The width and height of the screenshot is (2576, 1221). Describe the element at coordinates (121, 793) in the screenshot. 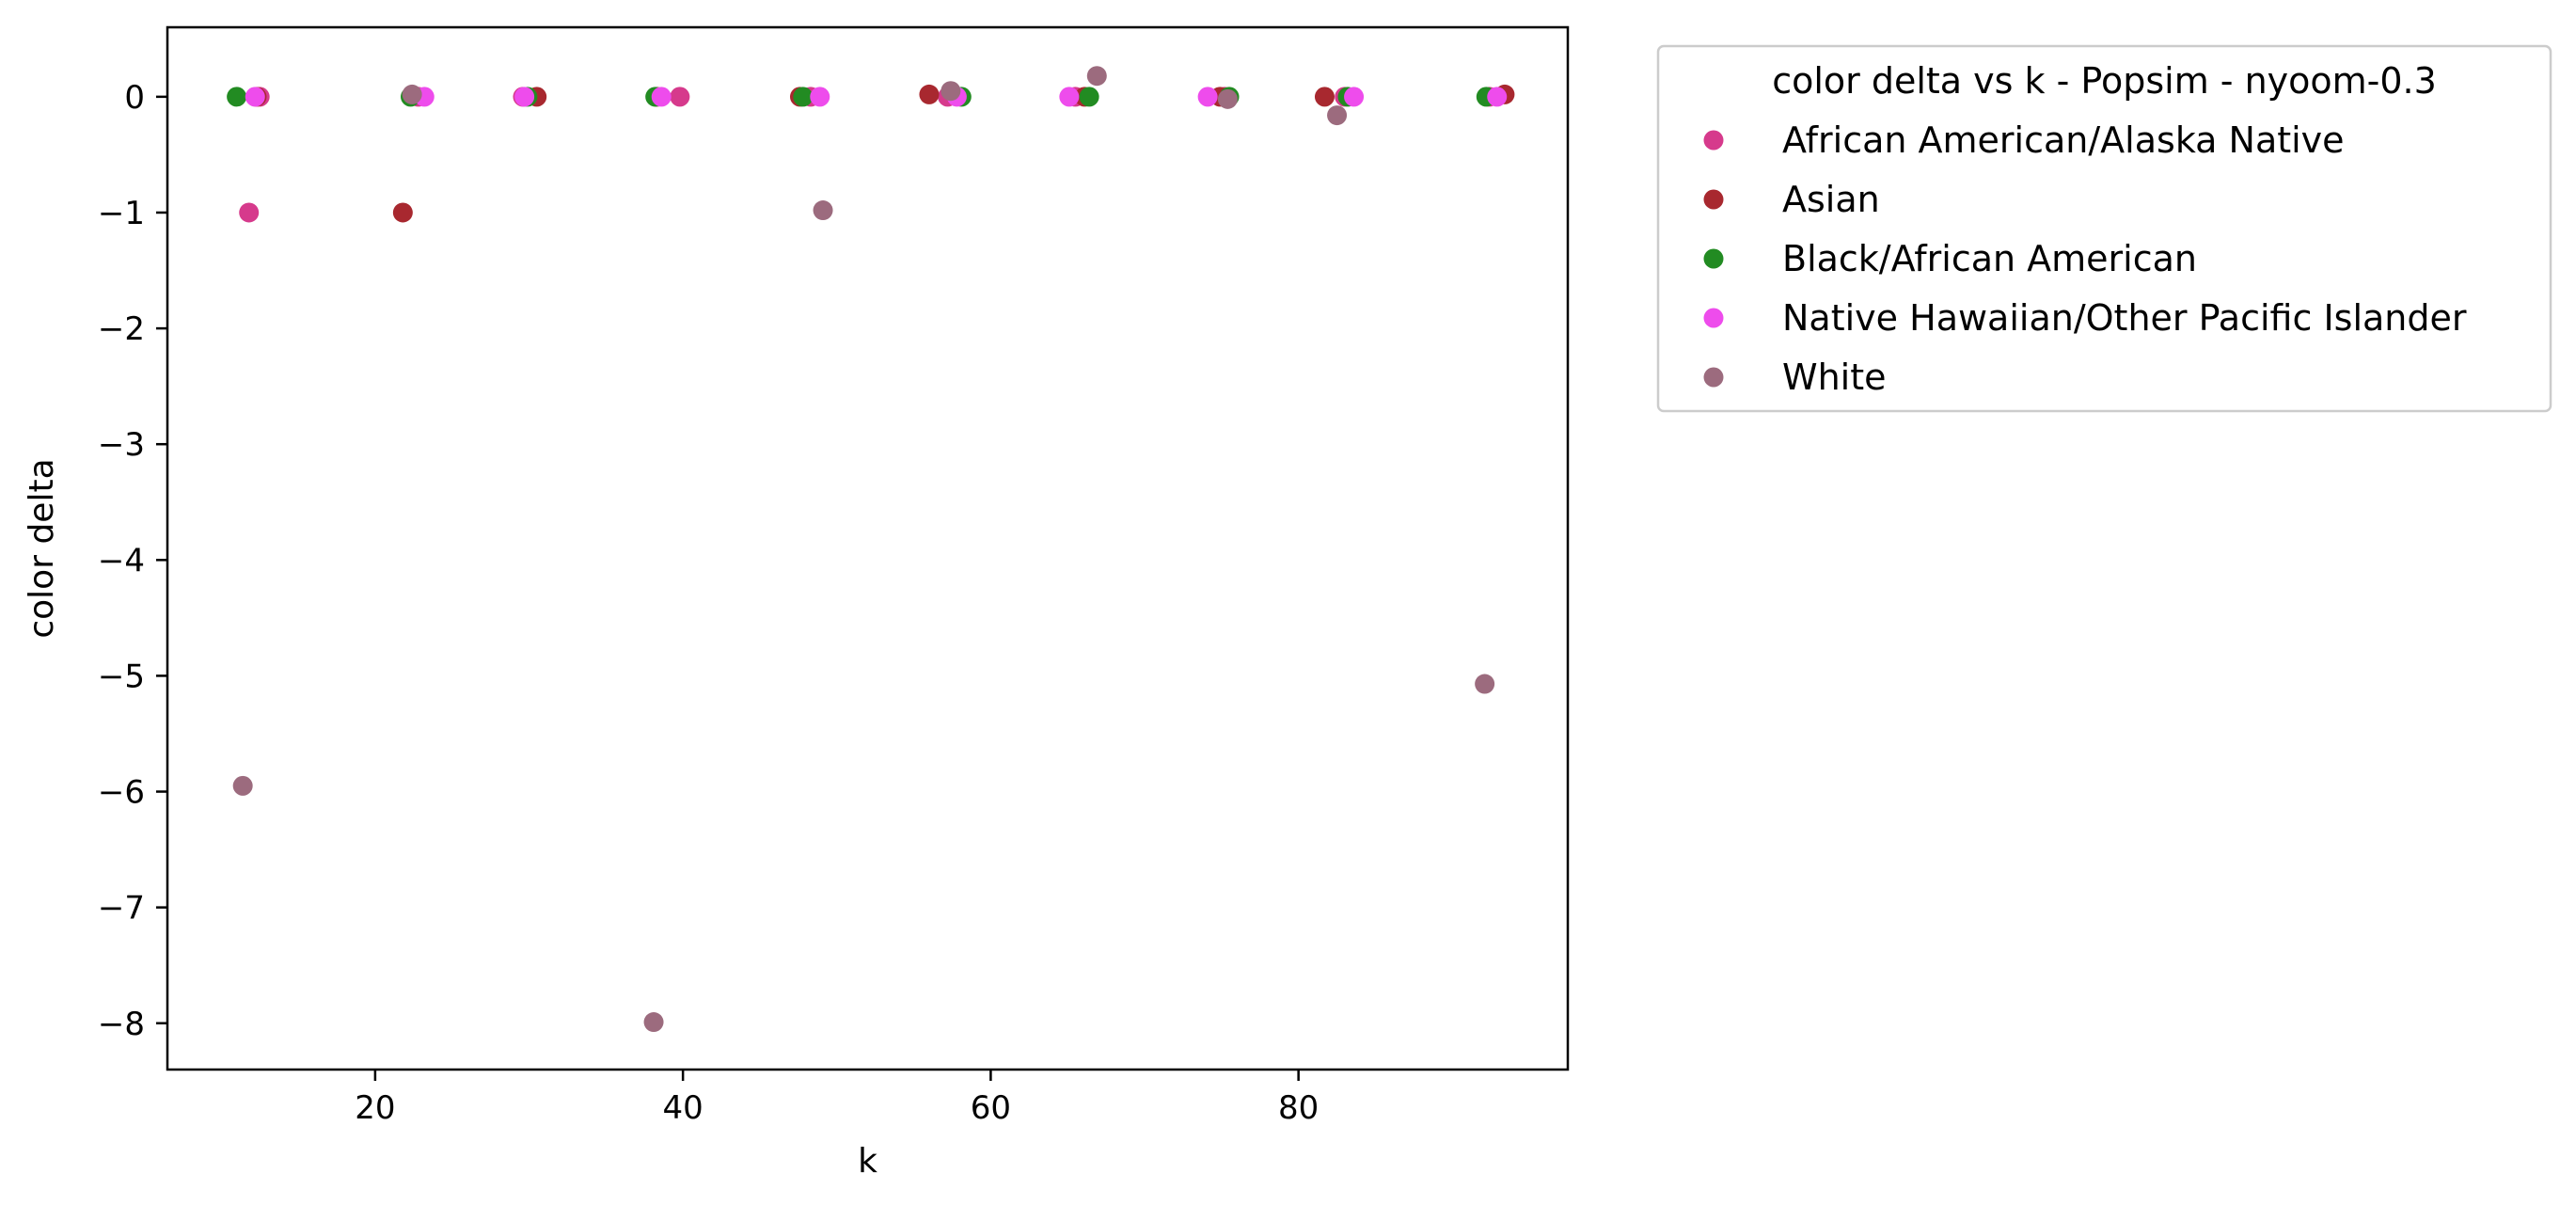

I see `y-tick-label: −6` at that location.